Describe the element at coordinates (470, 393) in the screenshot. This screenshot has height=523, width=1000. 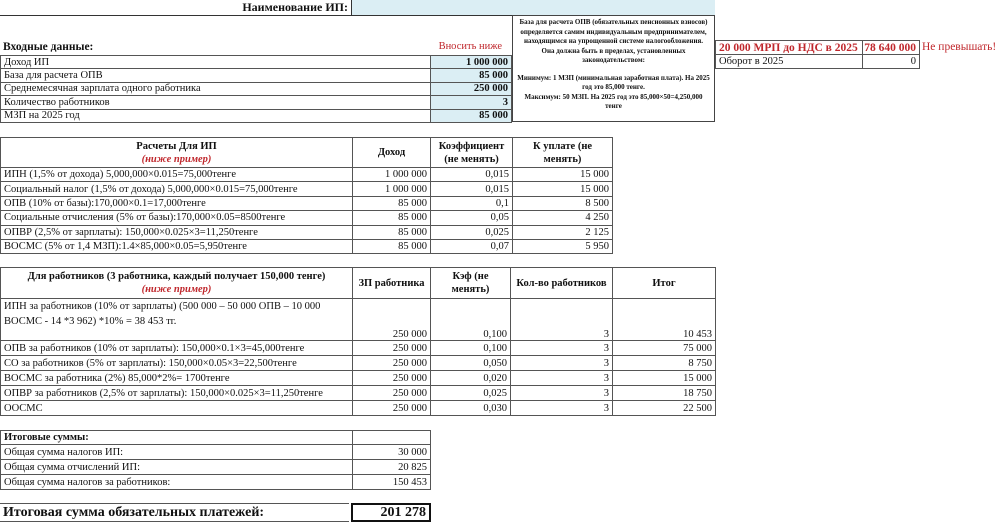
I see `emp-row-coef: 0,025` at that location.